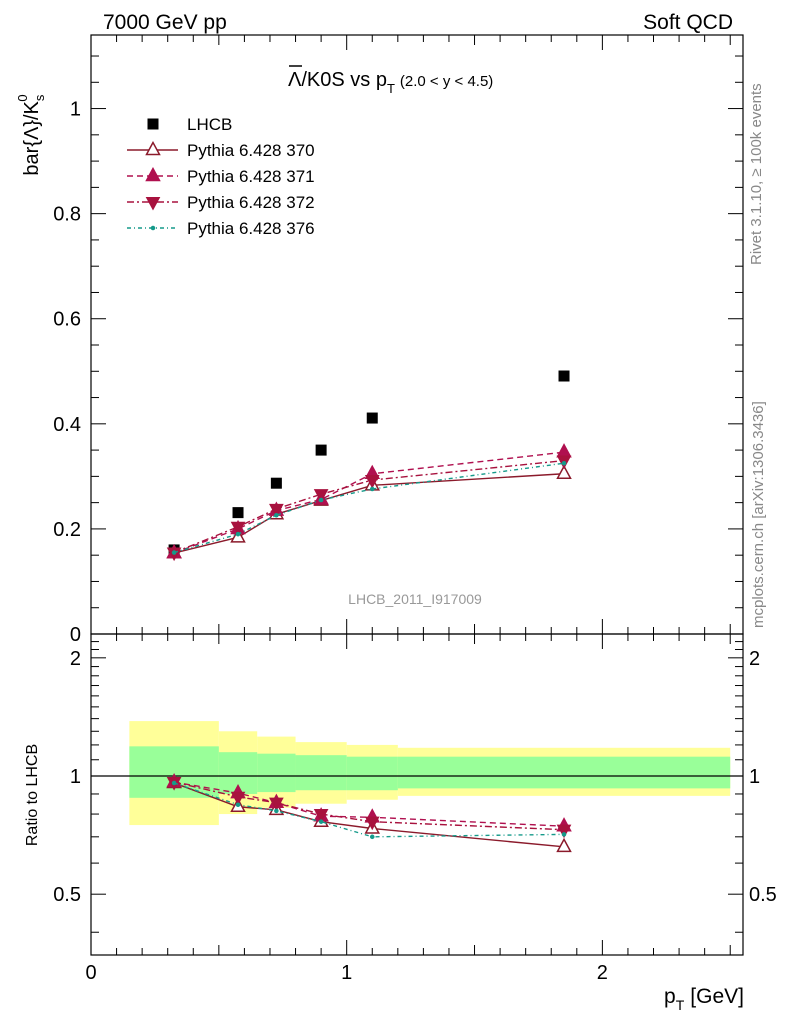 Image resolution: width=786 pixels, height=1024 pixels. What do you see at coordinates (688, 22) in the screenshot?
I see `header-right: Soft QCD` at bounding box center [688, 22].